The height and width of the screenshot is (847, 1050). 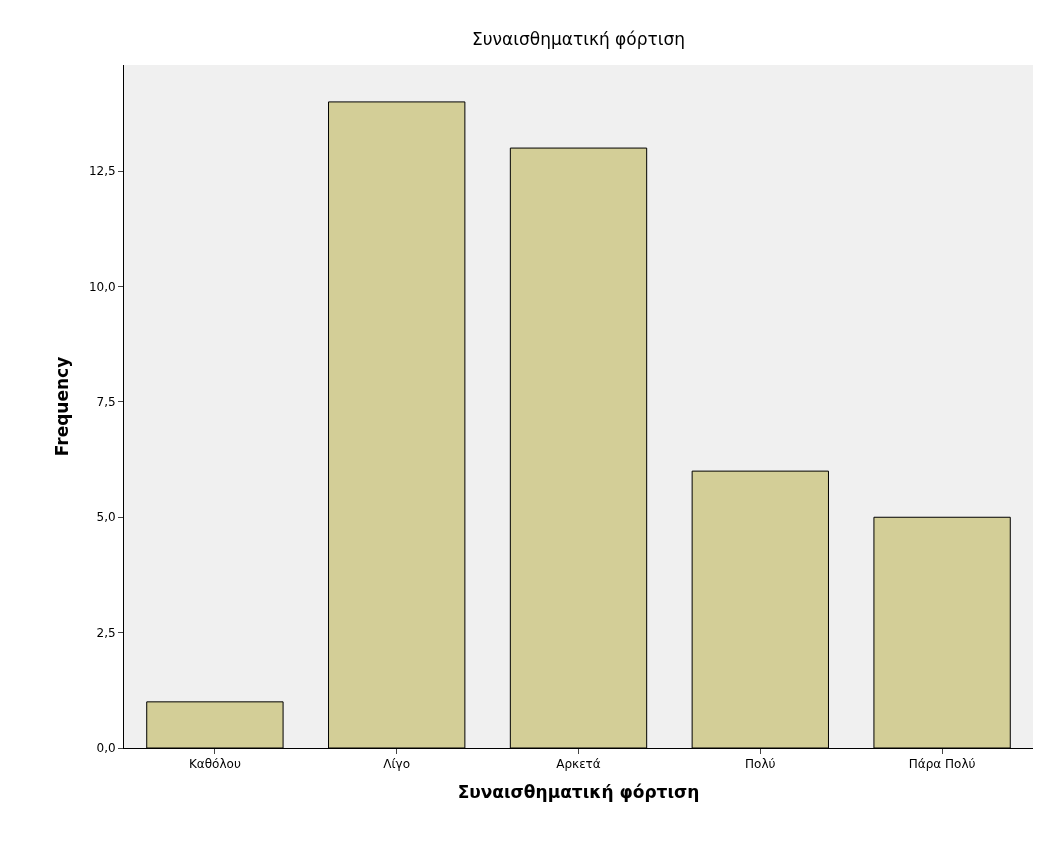 I want to click on x-tick-label: Αρκετά, so click(x=578, y=764).